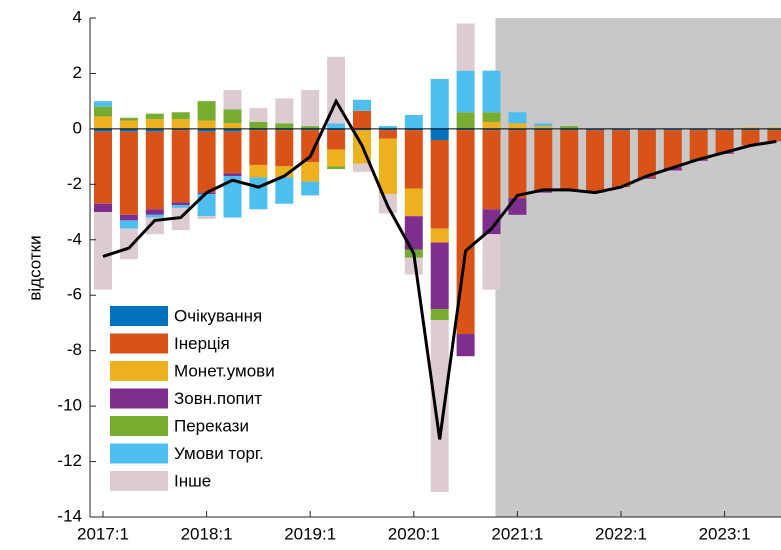 The image size is (781, 550). What do you see at coordinates (725, 533) in the screenshot?
I see `x-tick-label: 2023:1` at bounding box center [725, 533].